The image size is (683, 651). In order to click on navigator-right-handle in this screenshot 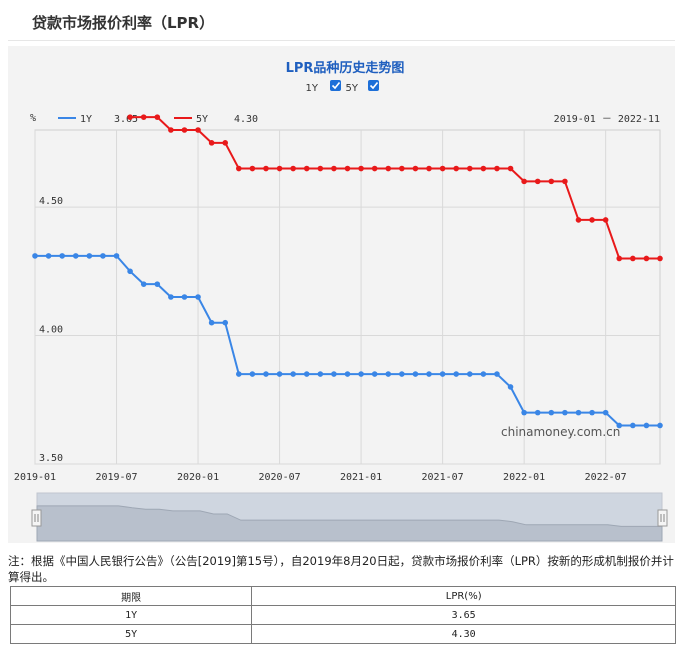, I will do `click(662, 518)`.